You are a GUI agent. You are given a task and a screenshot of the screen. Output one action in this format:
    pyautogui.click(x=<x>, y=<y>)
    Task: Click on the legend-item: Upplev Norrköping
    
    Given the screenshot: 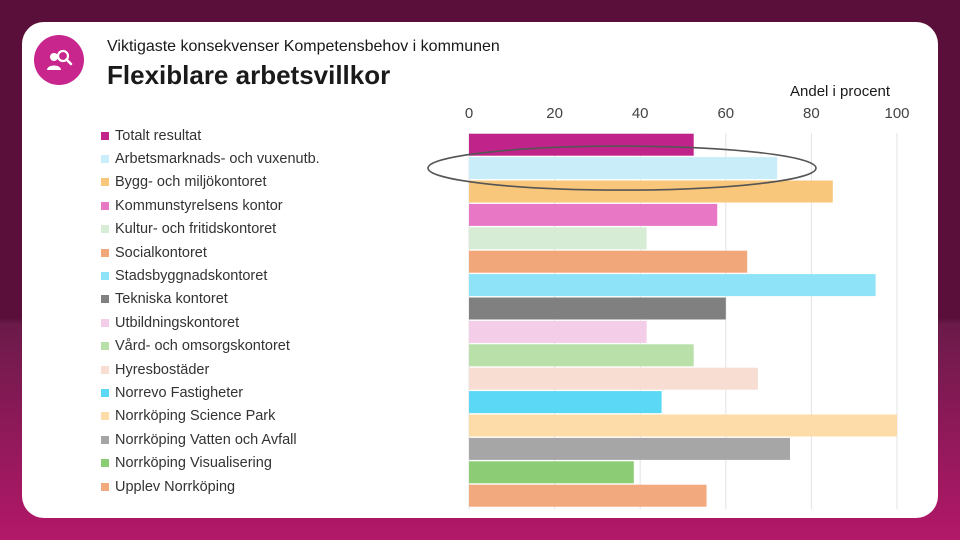 What is the action you would take?
    pyautogui.click(x=210, y=486)
    